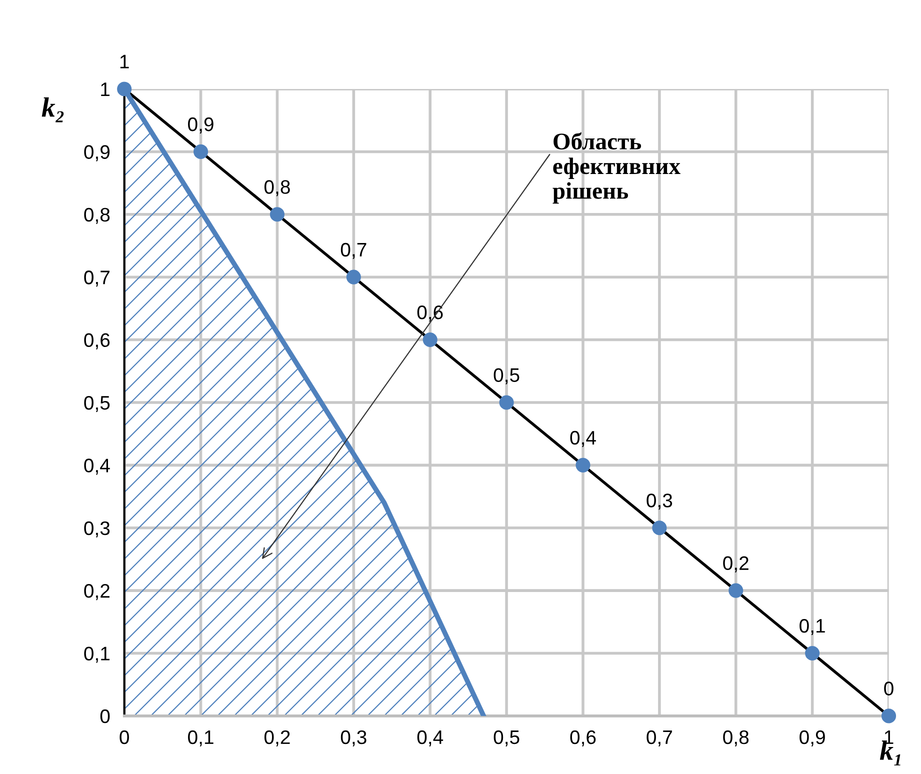 This screenshot has height=774, width=921. Describe the element at coordinates (97, 153) in the screenshot. I see `y-tick-label: 0,9` at that location.